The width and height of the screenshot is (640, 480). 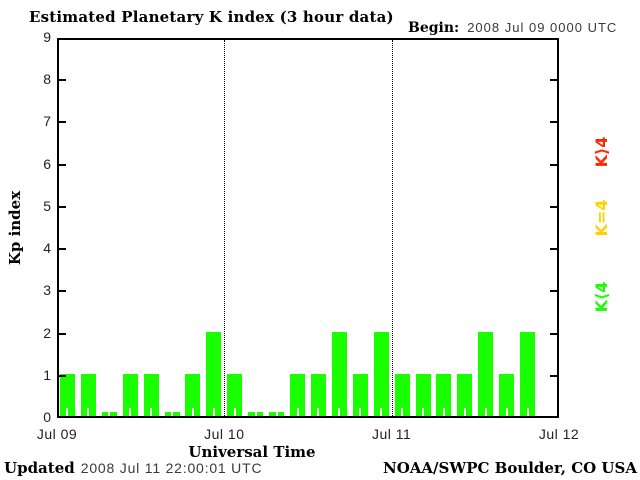 I want to click on updated-value: 2008 Jul 11 22:00:01 UTC, so click(x=171, y=468).